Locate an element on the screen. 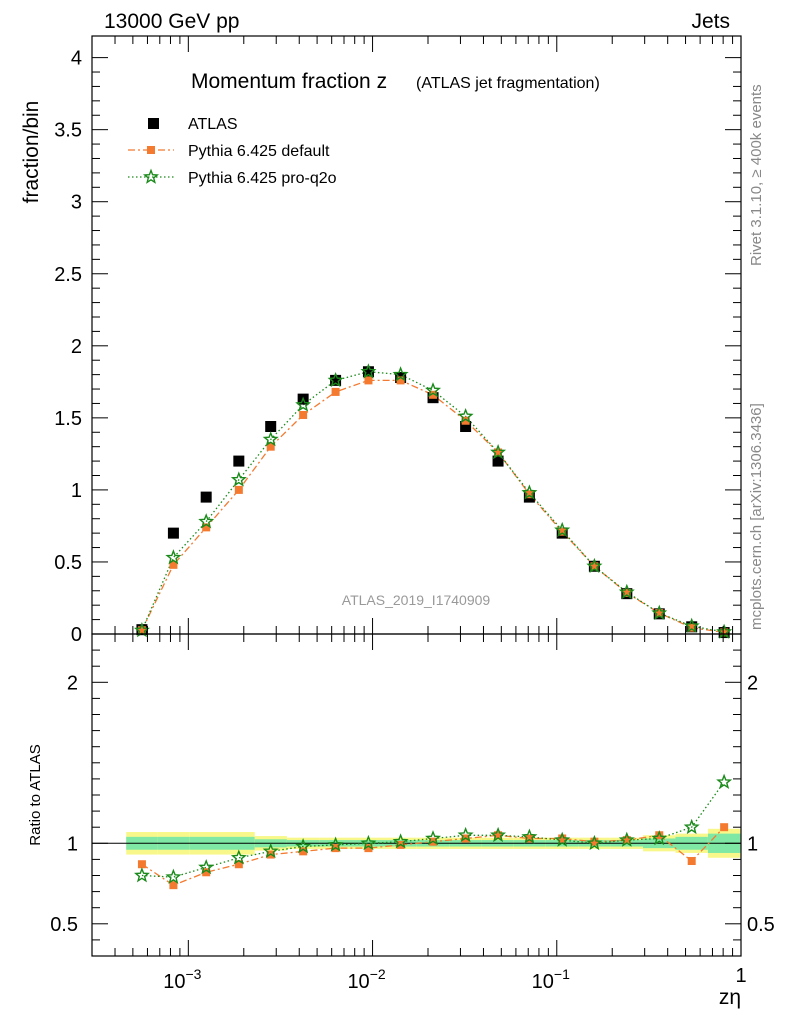 Image resolution: width=786 pixels, height=1029 pixels. legend-entry-pythia-default: Pythia 6.425 default is located at coordinates (229, 151).